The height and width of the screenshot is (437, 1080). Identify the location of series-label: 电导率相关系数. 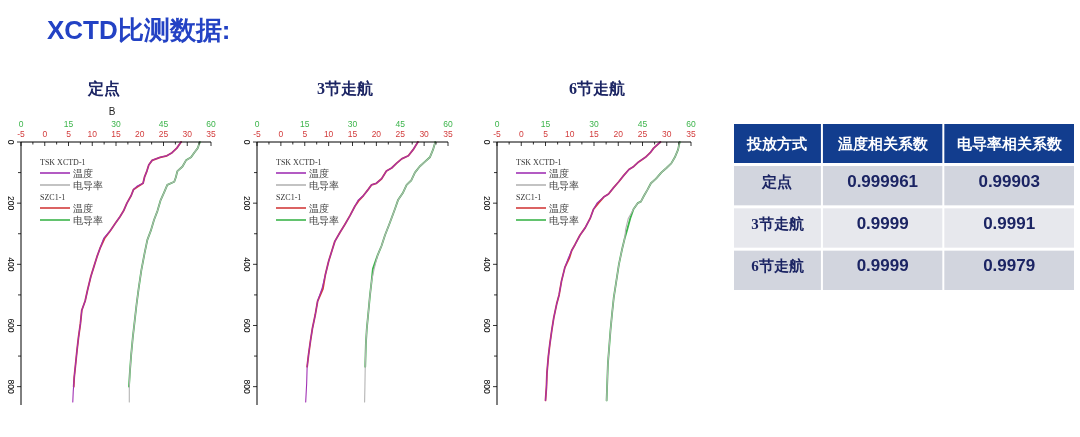
(1009, 143).